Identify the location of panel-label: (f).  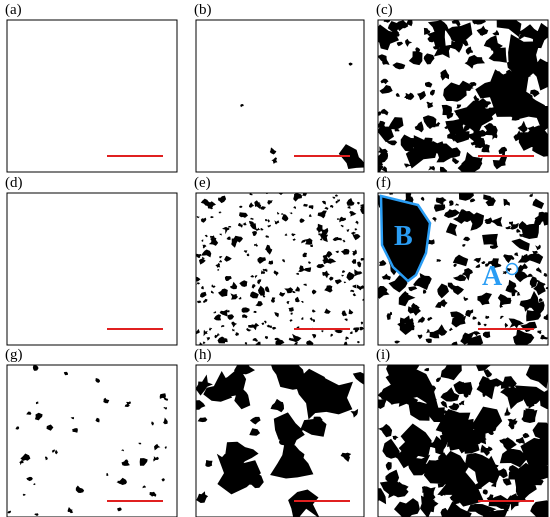
(383, 183).